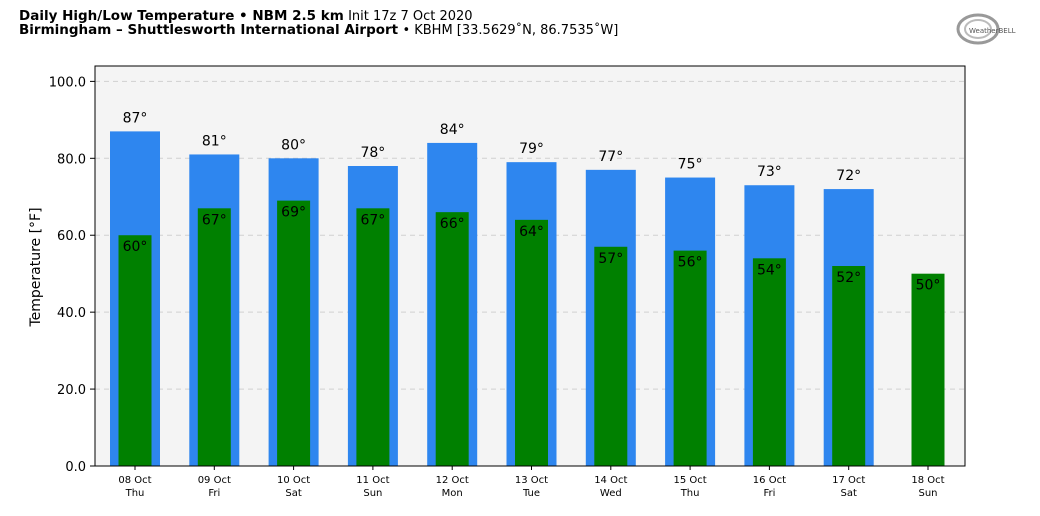 The image size is (1040, 516). Describe the element at coordinates (928, 286) in the screenshot. I see `low-temp-label: 50°` at that location.